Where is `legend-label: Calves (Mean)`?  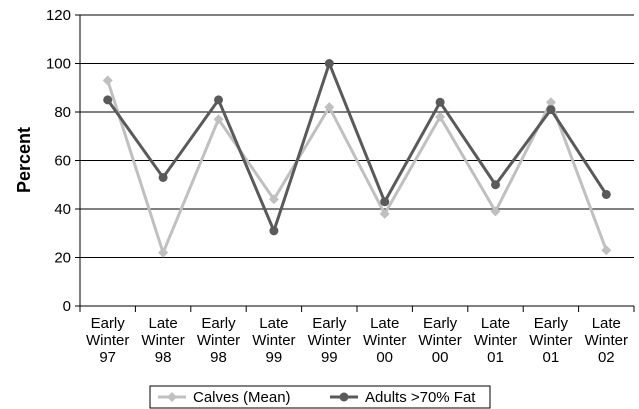
legend-label: Calves (Mean) is located at coordinates (242, 397).